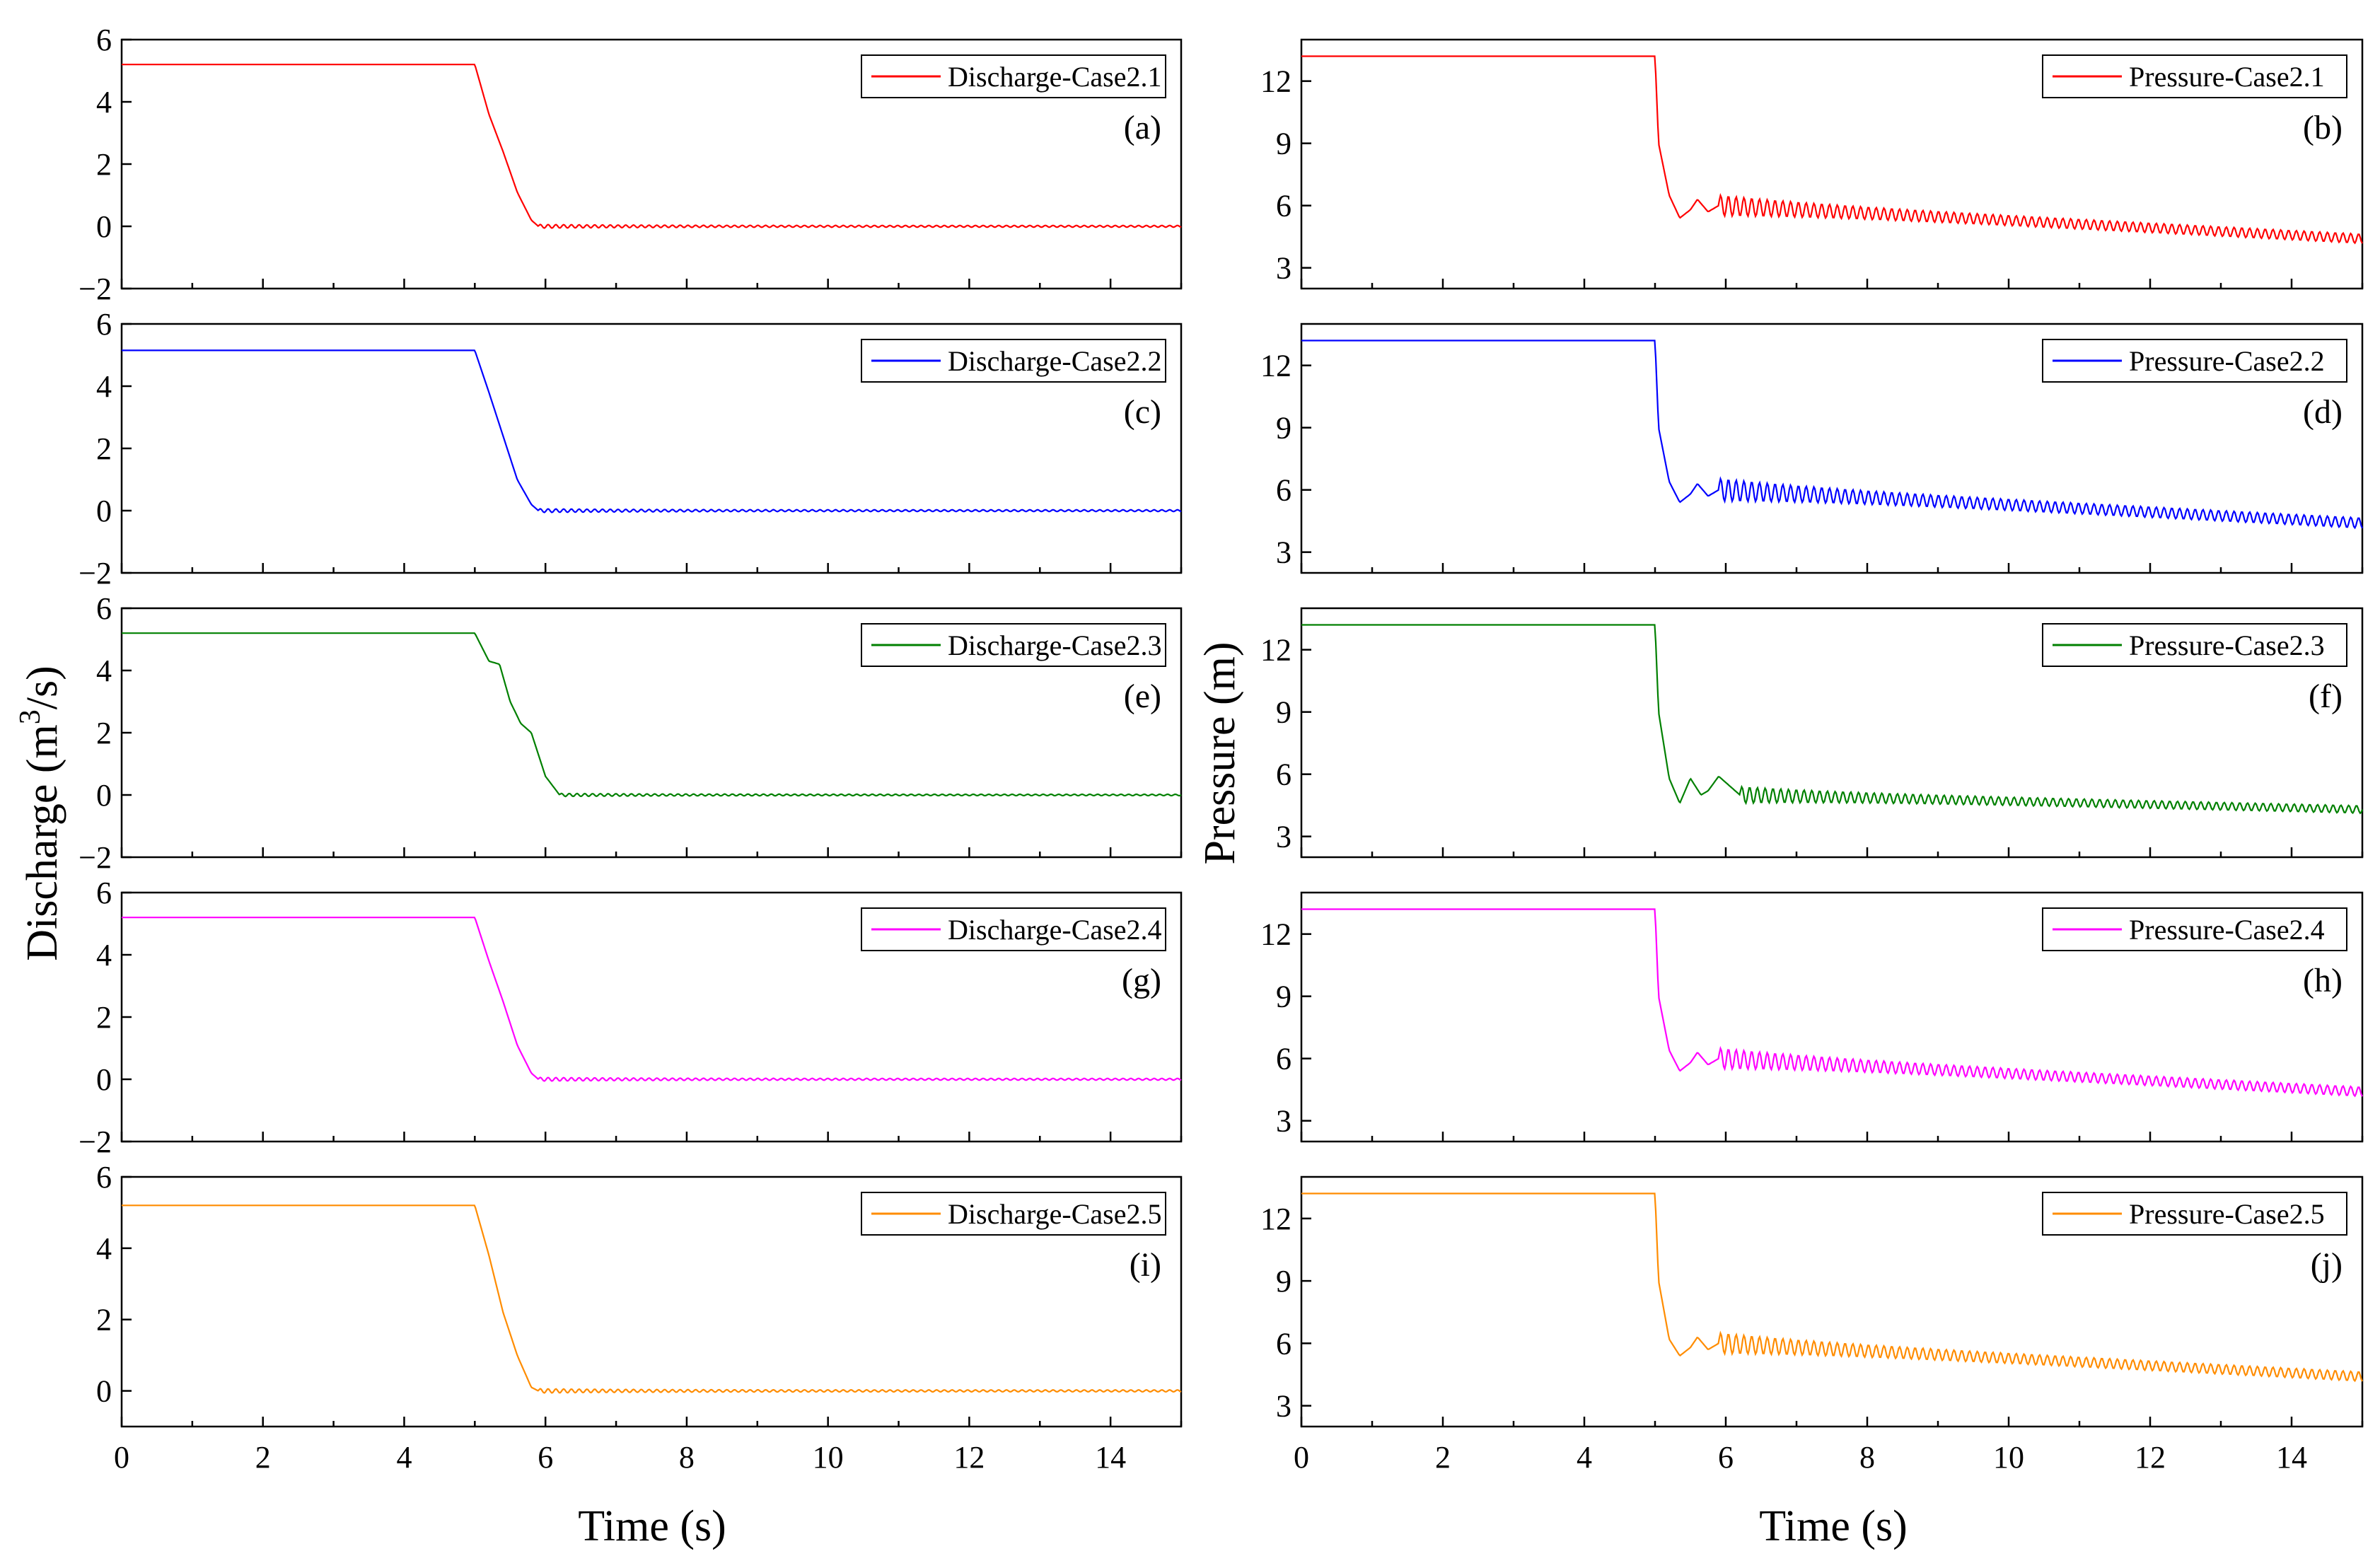 The width and height of the screenshot is (2380, 1568). What do you see at coordinates (2227, 361) in the screenshot?
I see `legend-label-d: Pressure-Case2.2` at bounding box center [2227, 361].